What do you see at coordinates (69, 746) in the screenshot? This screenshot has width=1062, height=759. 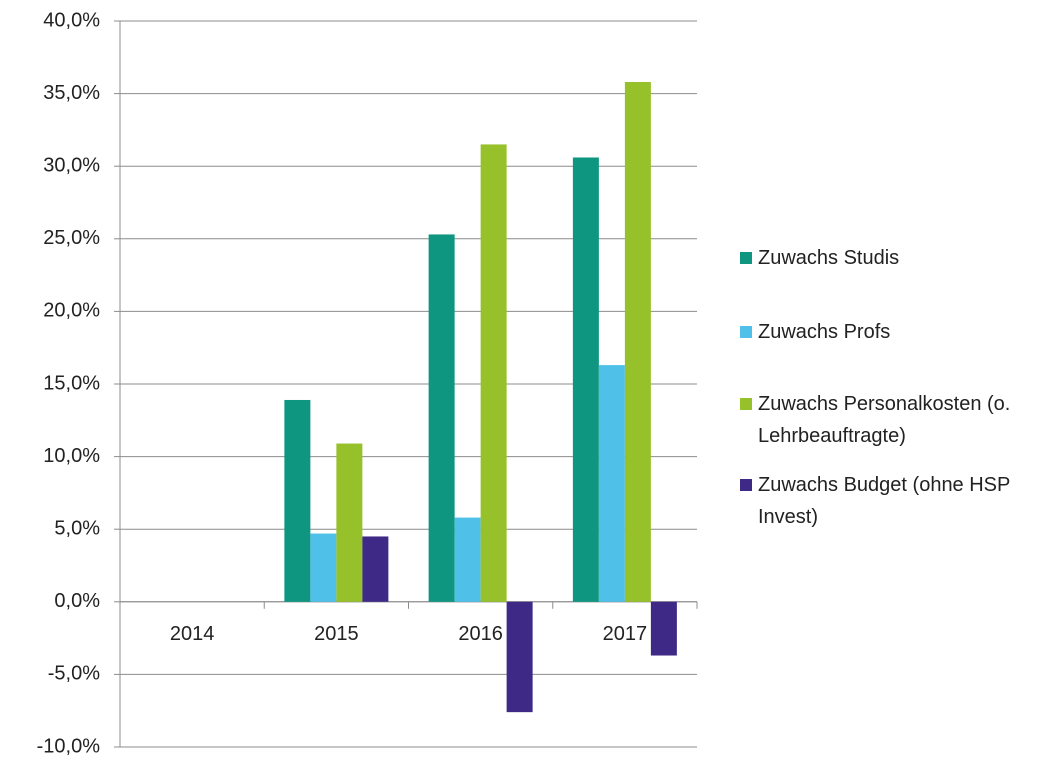 I see `y-tick-label: -10,0%` at bounding box center [69, 746].